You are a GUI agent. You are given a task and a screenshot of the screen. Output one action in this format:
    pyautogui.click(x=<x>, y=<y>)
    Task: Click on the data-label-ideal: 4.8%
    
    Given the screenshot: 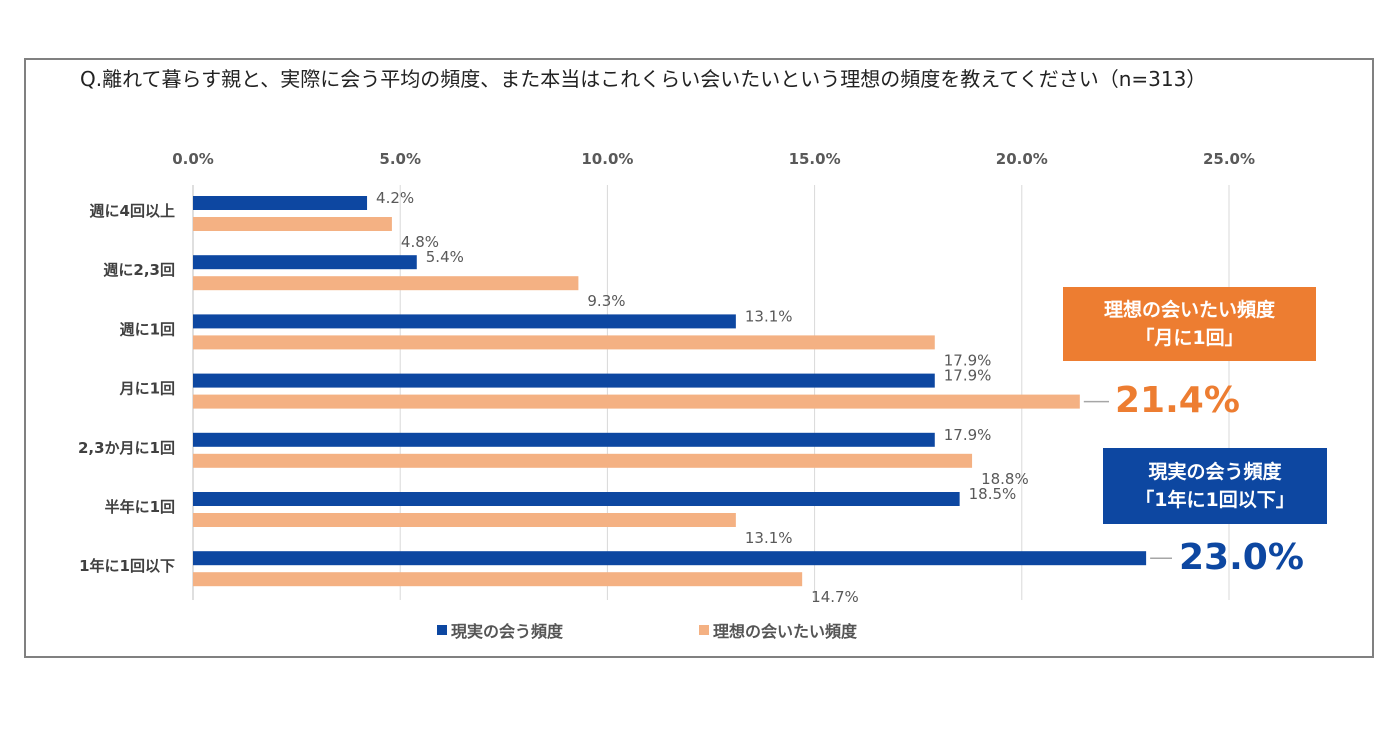 What is the action you would take?
    pyautogui.click(x=420, y=242)
    